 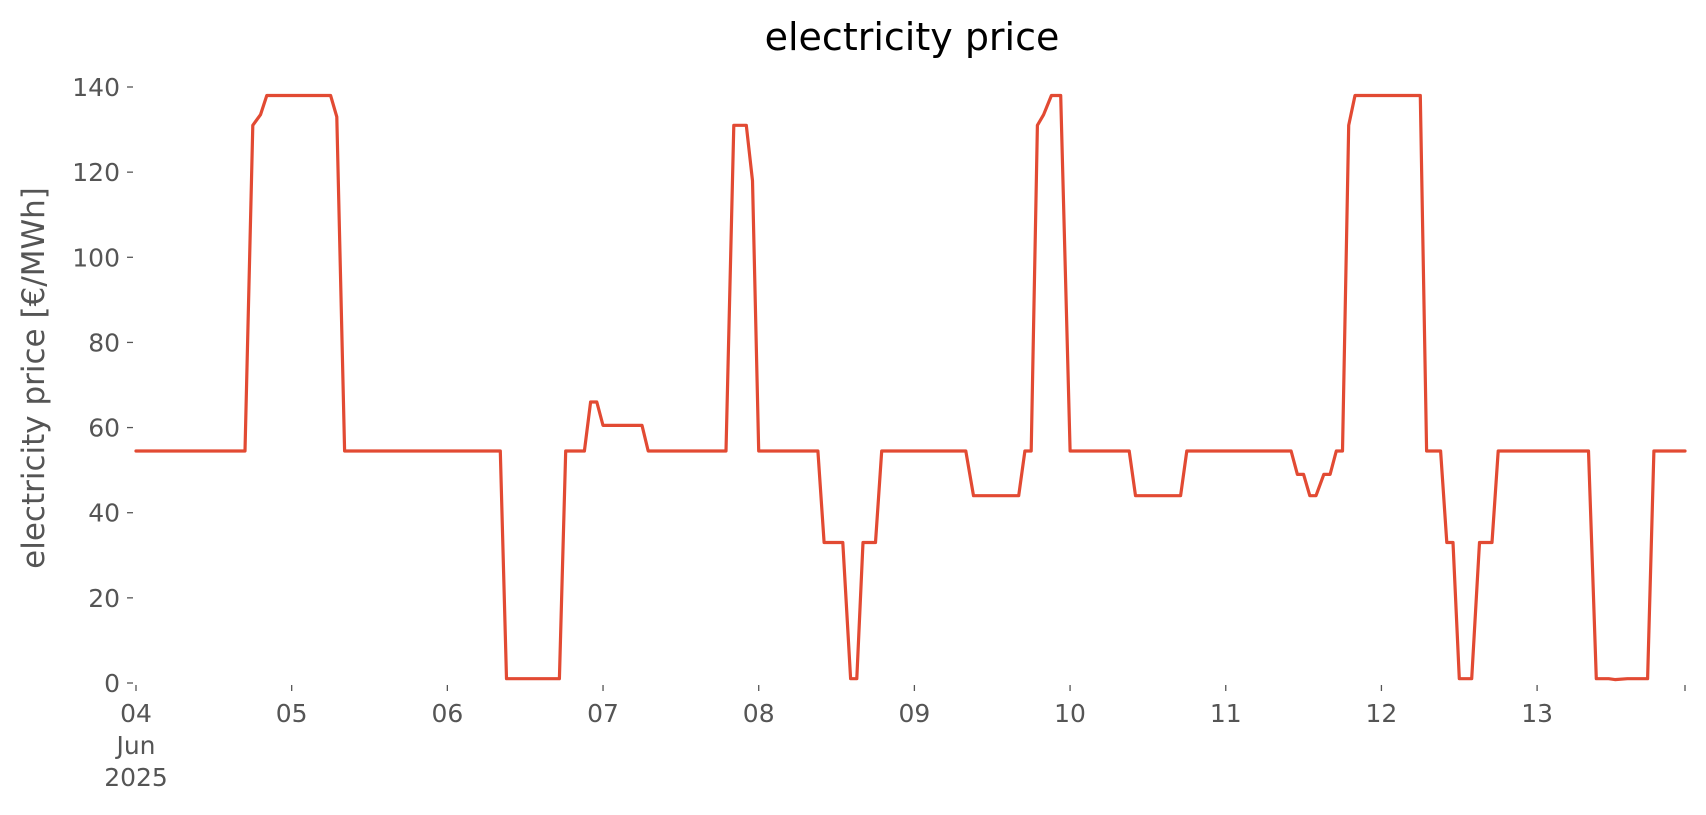 I want to click on y-tick-label: 60, so click(x=104, y=428).